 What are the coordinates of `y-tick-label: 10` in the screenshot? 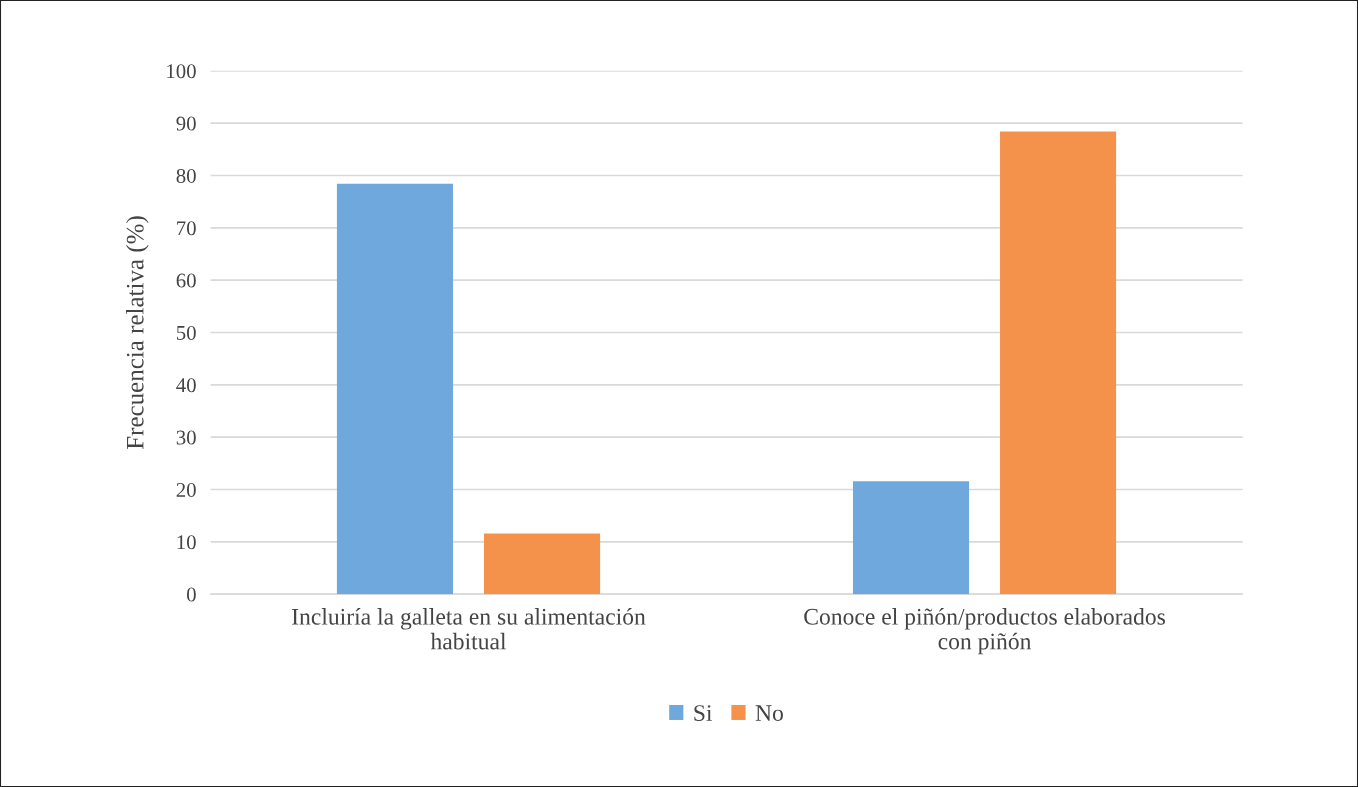 It's located at (186, 542).